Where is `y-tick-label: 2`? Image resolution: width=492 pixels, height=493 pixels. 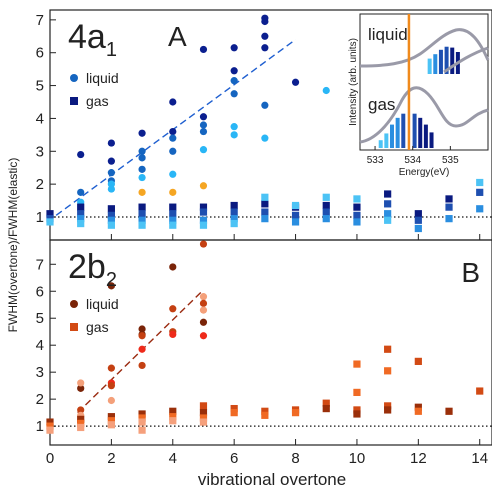 y-tick-label: 2 is located at coordinates (40, 184).